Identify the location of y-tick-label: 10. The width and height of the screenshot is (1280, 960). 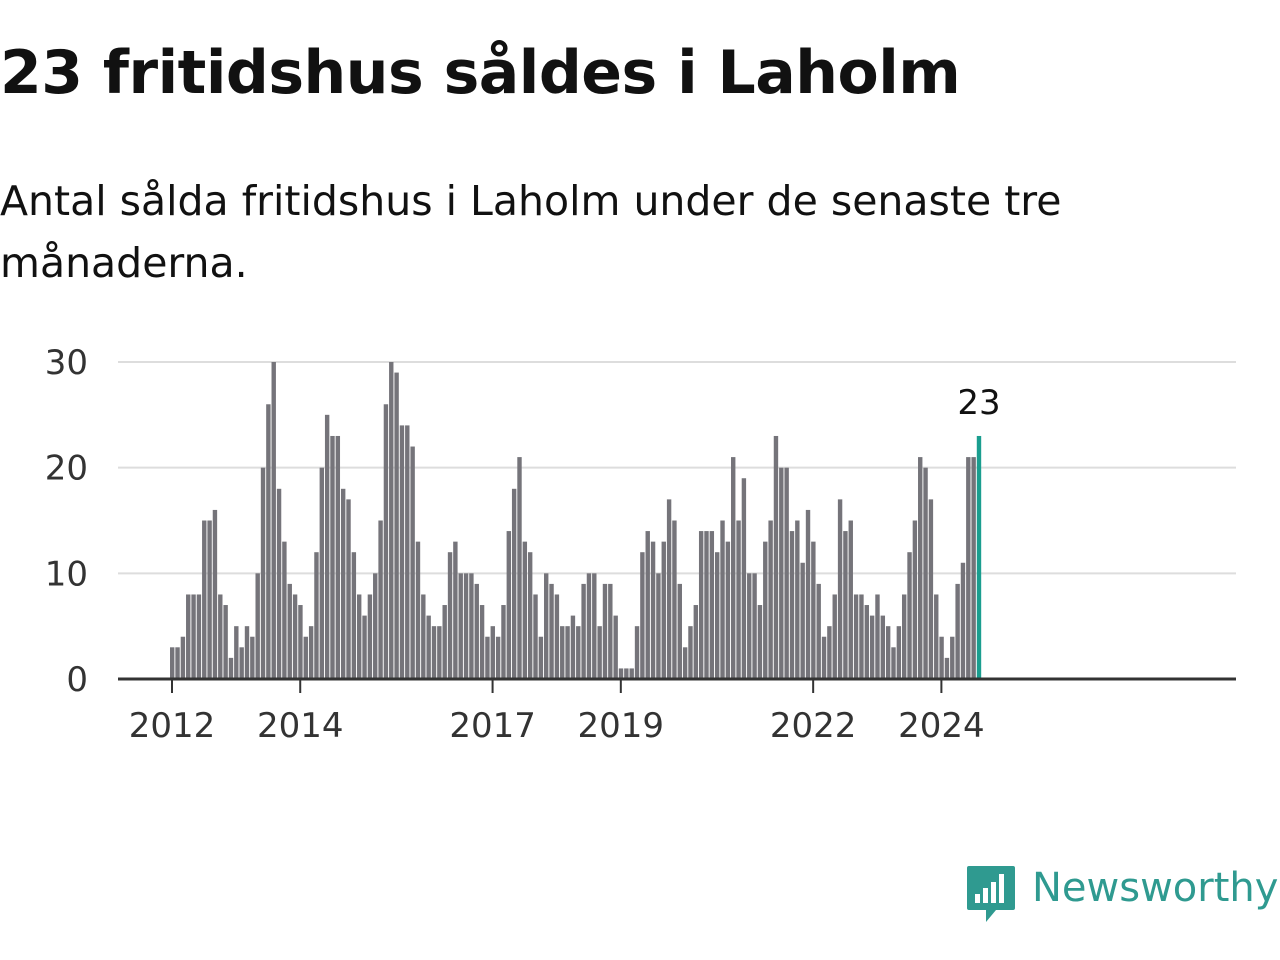
(66, 574).